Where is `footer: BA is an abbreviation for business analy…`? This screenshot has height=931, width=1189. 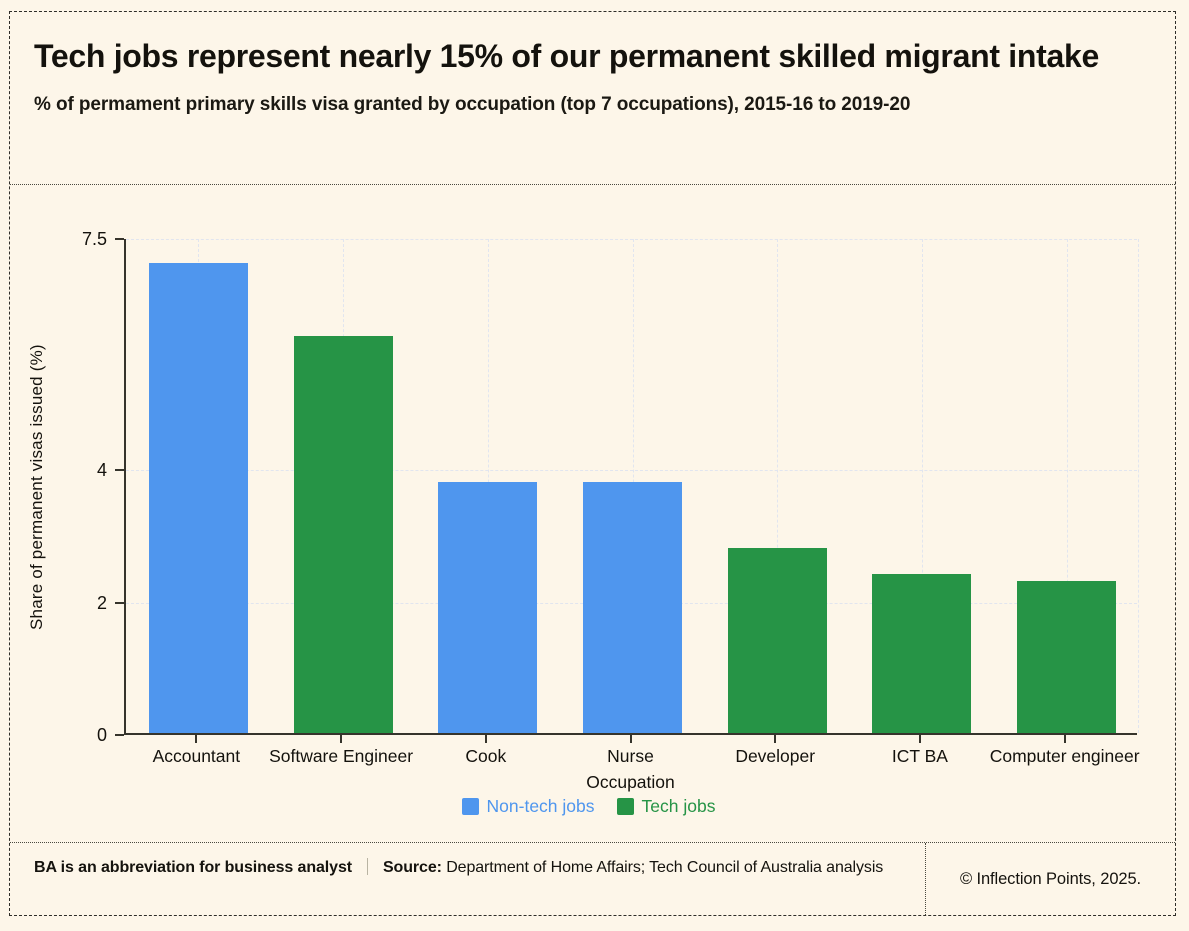 footer: BA is an abbreviation for business analy… is located at coordinates (592, 878).